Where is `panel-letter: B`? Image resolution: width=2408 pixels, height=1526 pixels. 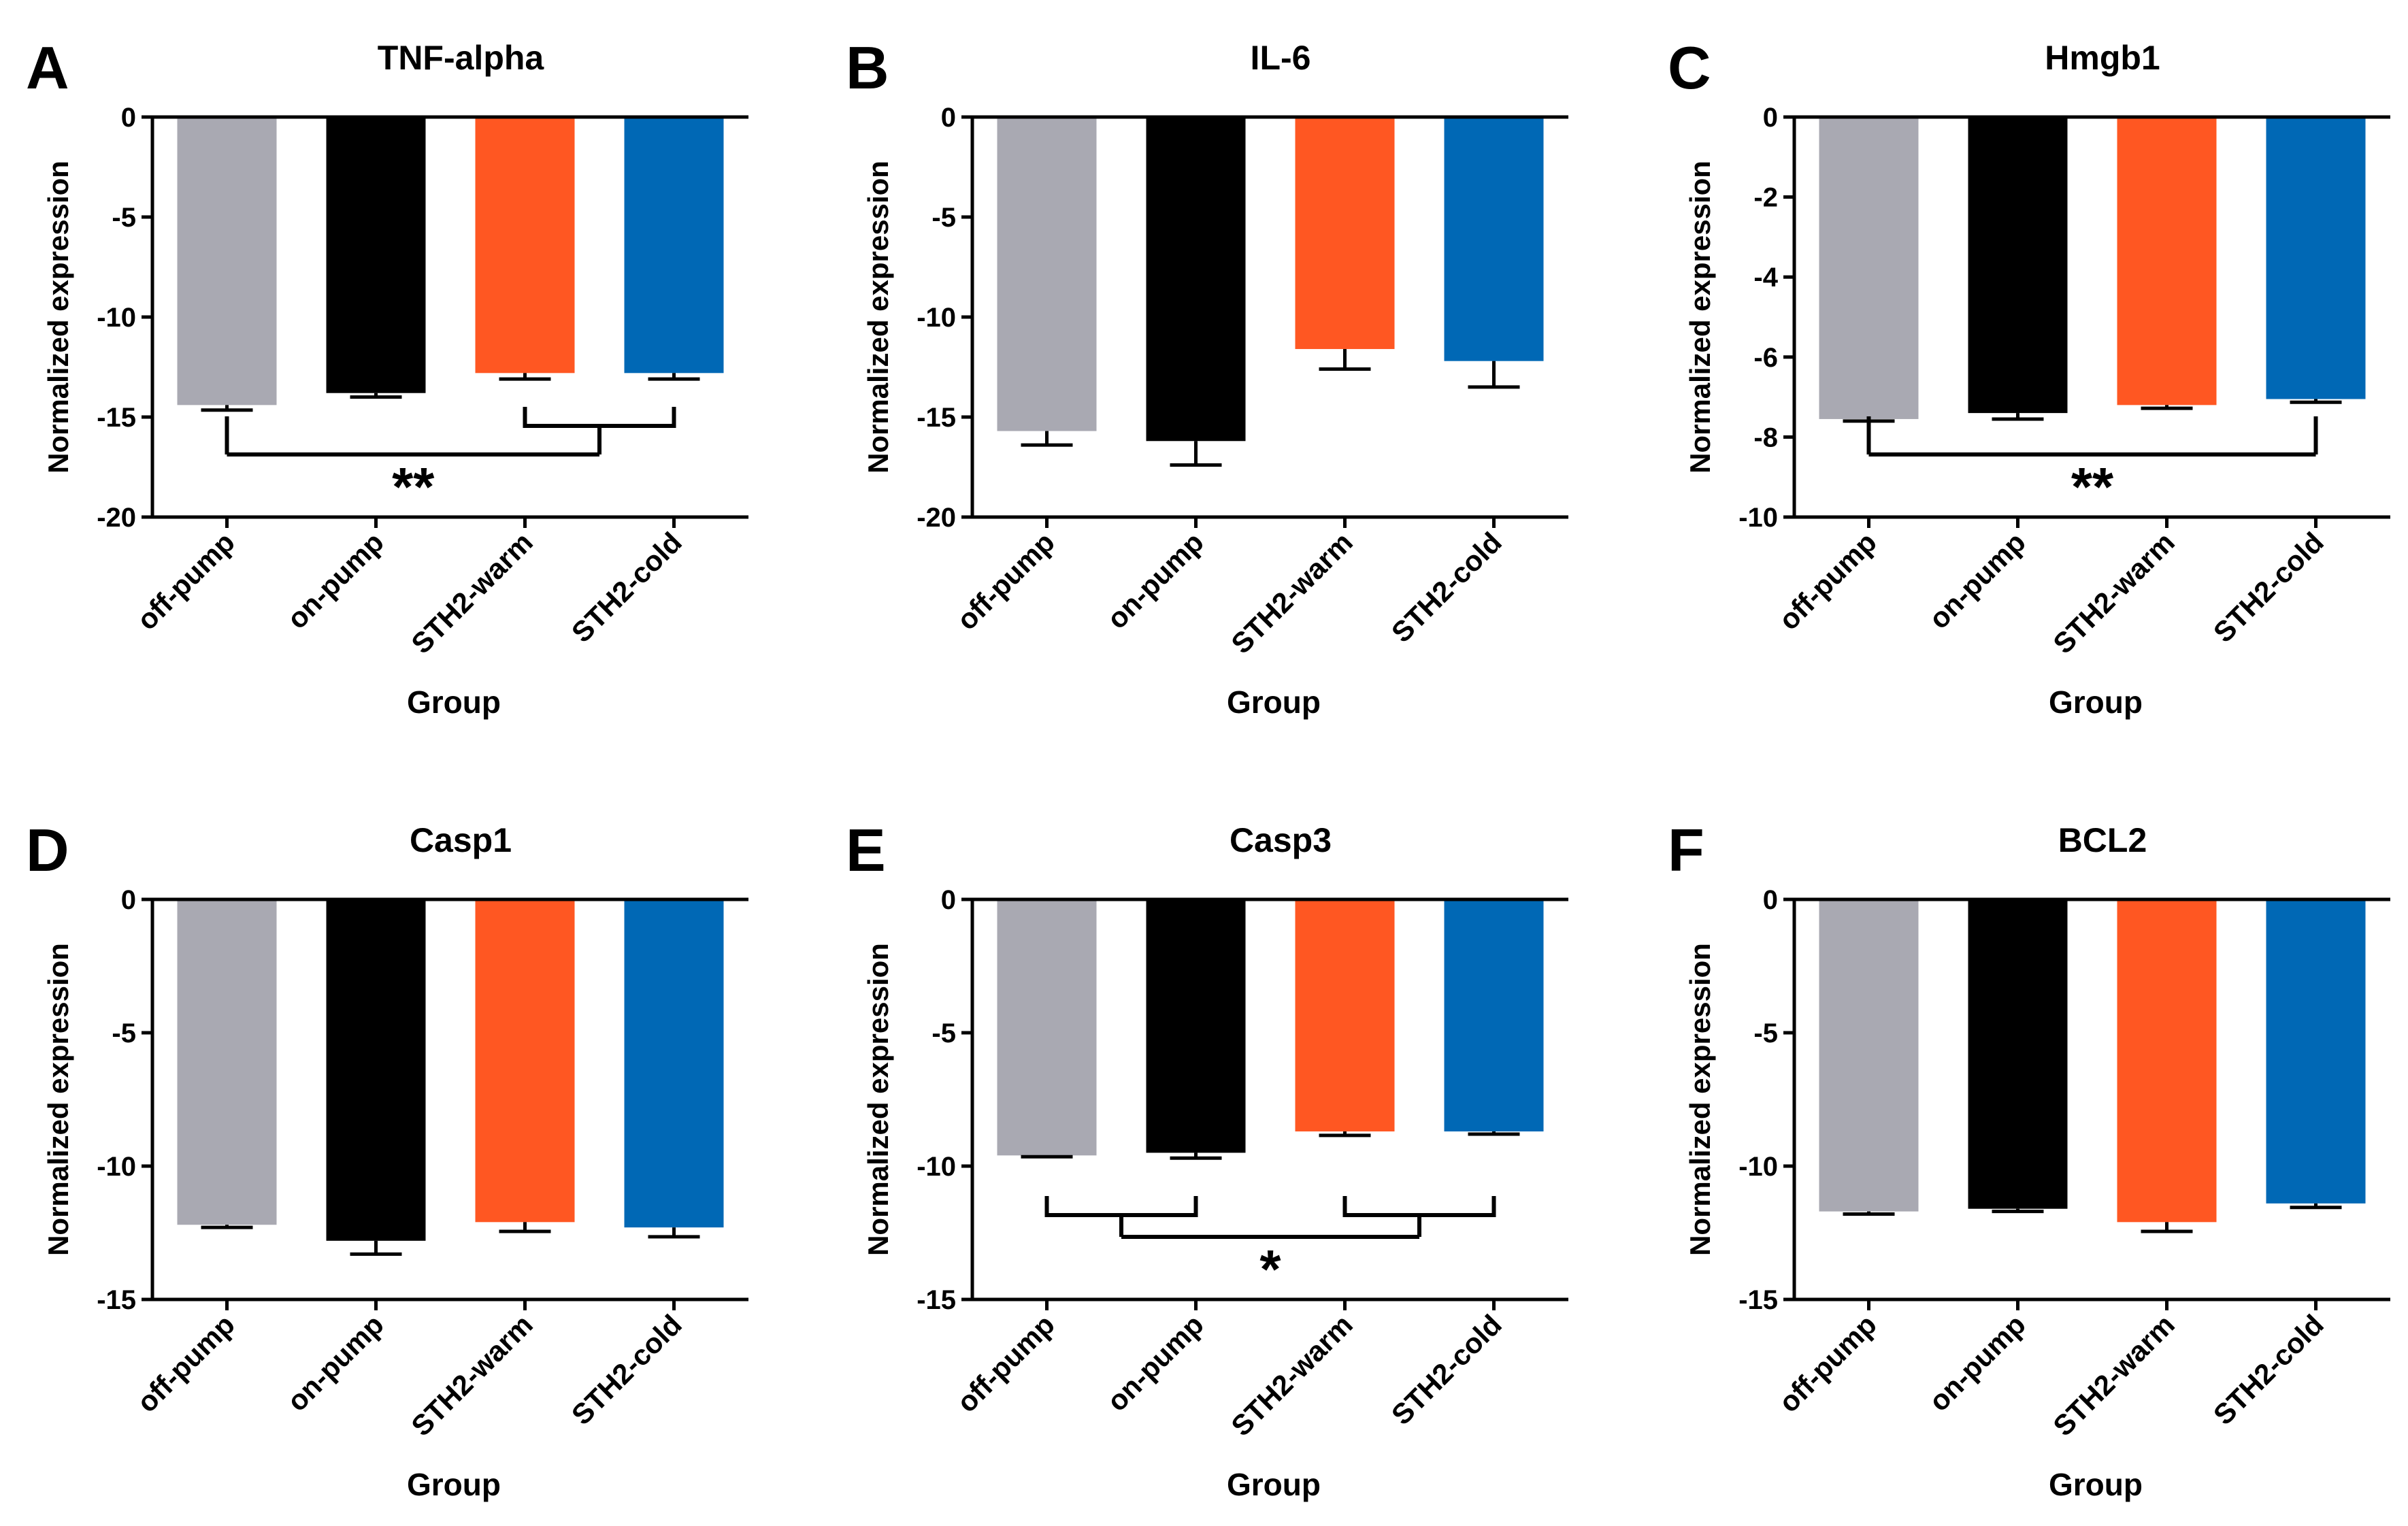
panel-letter: B is located at coordinates (867, 67).